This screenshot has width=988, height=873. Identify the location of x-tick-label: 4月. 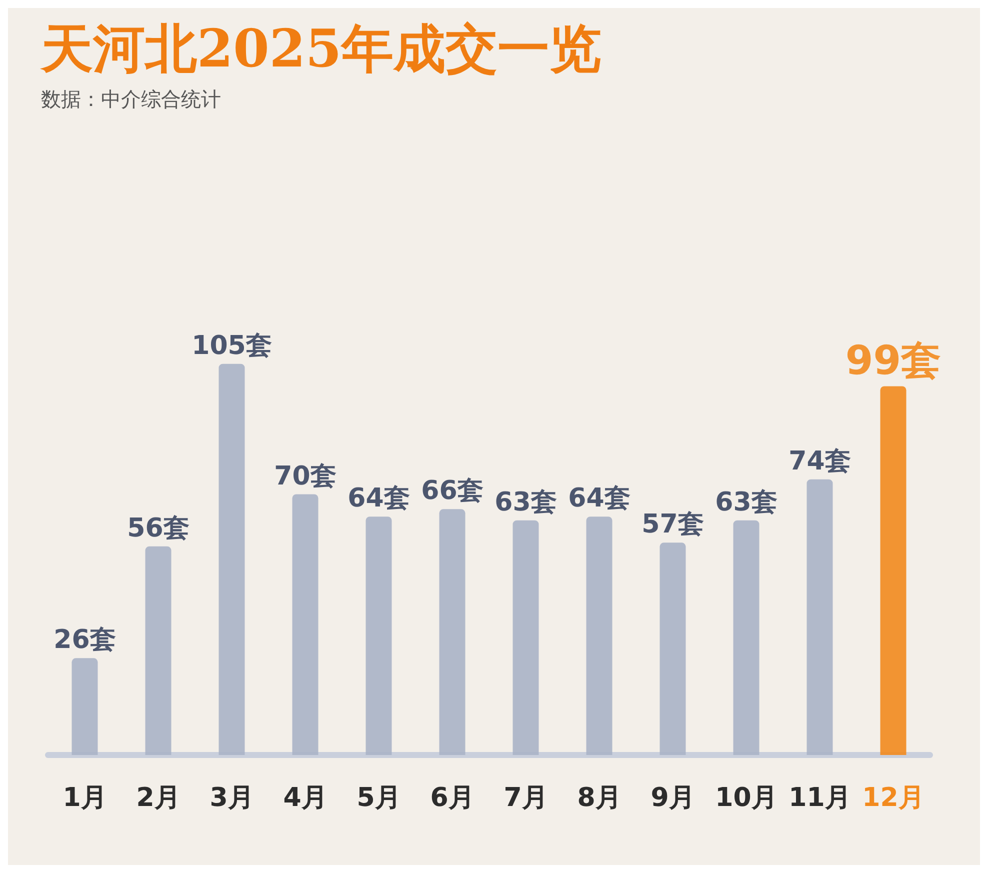
(305, 798).